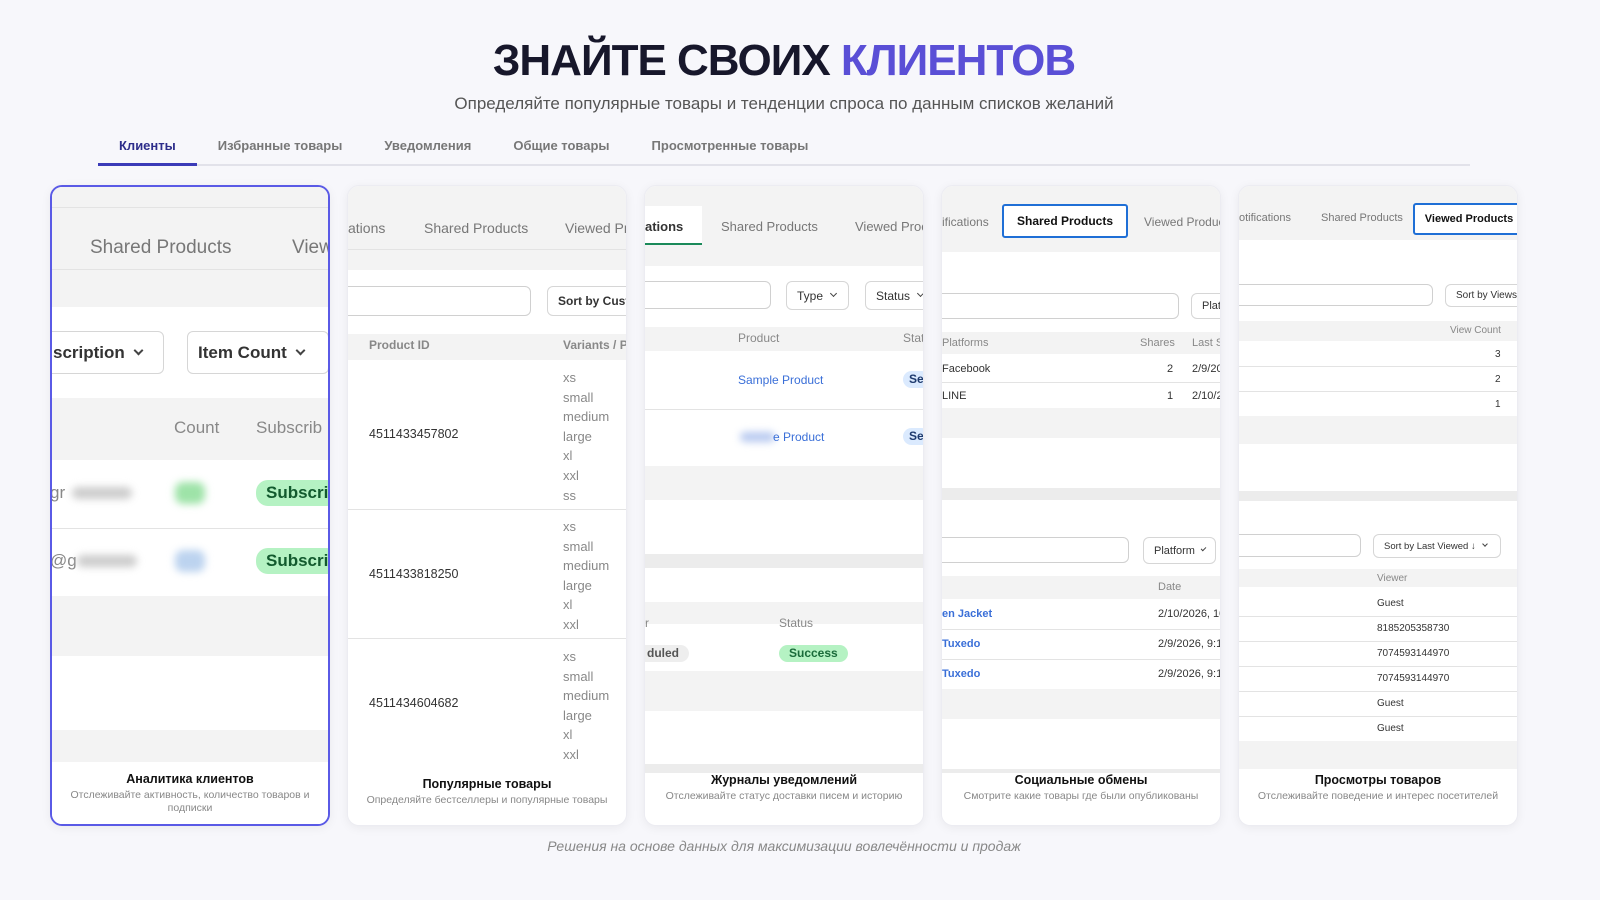 This screenshot has height=900, width=1600. What do you see at coordinates (1170, 369) in the screenshot?
I see `shares-cell: 2` at bounding box center [1170, 369].